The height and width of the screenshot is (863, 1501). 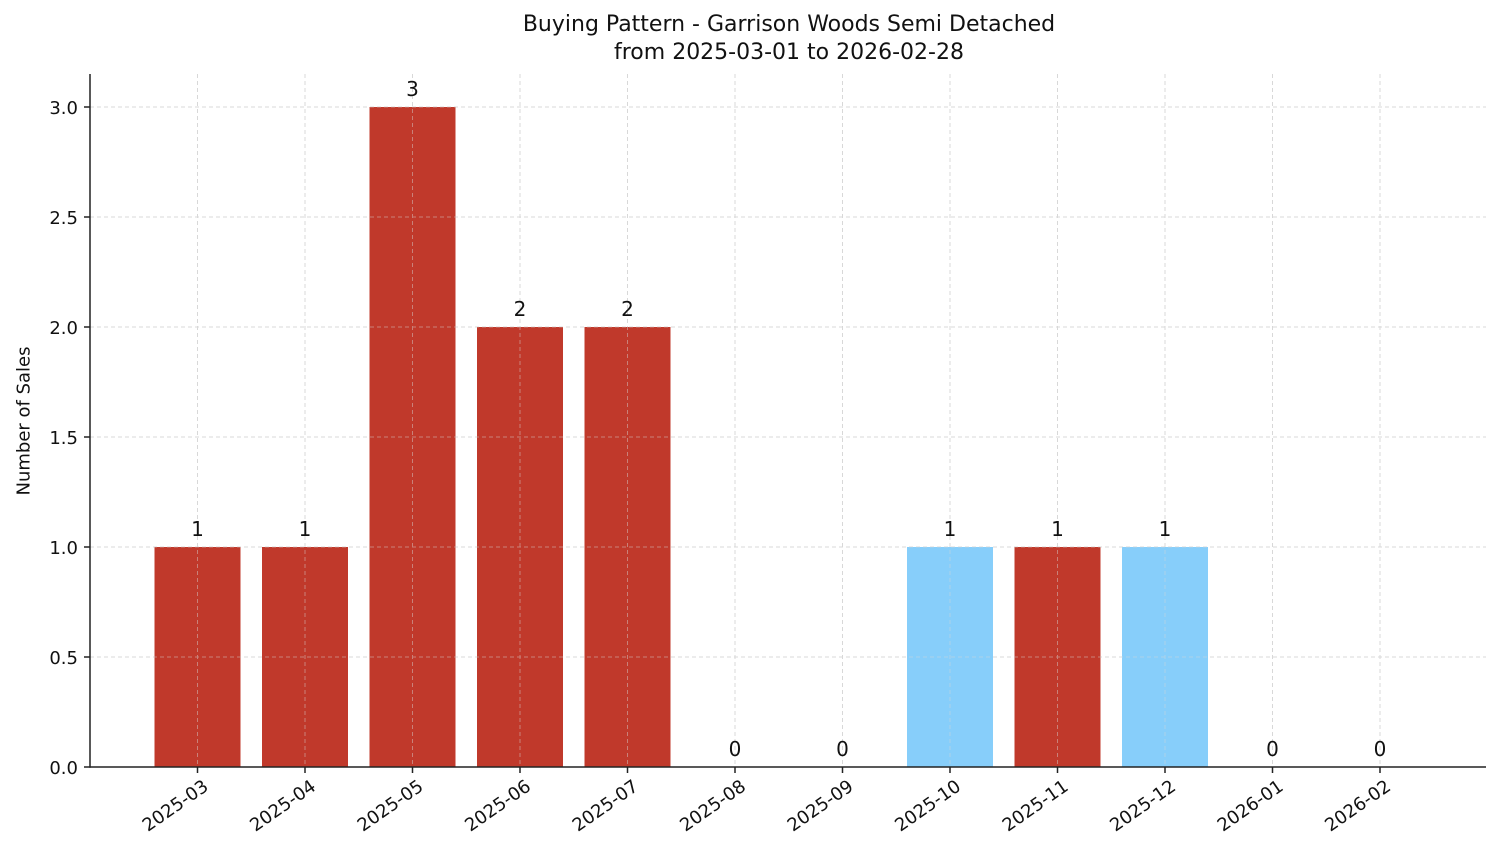 I want to click on chart-subtitle: from 2025-03-01 to 2026-02-28, so click(x=789, y=52).